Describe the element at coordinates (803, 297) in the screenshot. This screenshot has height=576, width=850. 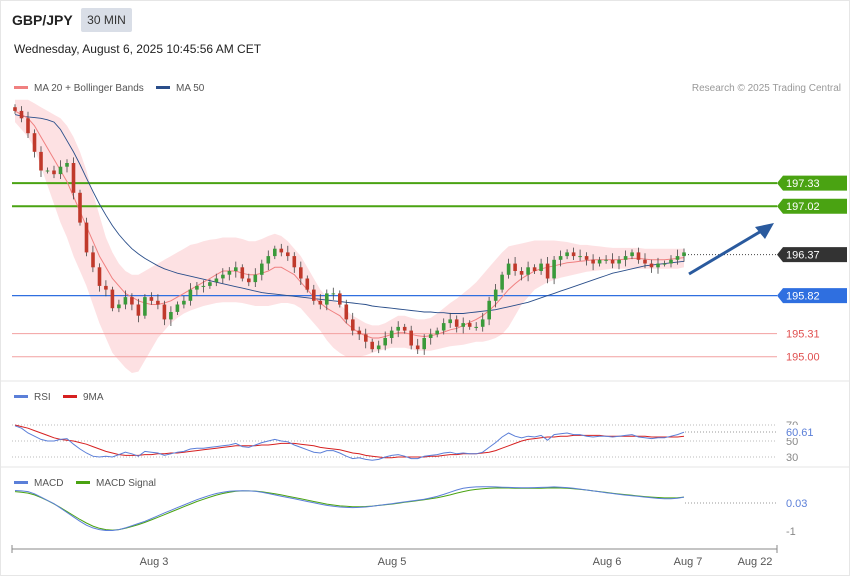
I see `level-label: 195.82` at that location.